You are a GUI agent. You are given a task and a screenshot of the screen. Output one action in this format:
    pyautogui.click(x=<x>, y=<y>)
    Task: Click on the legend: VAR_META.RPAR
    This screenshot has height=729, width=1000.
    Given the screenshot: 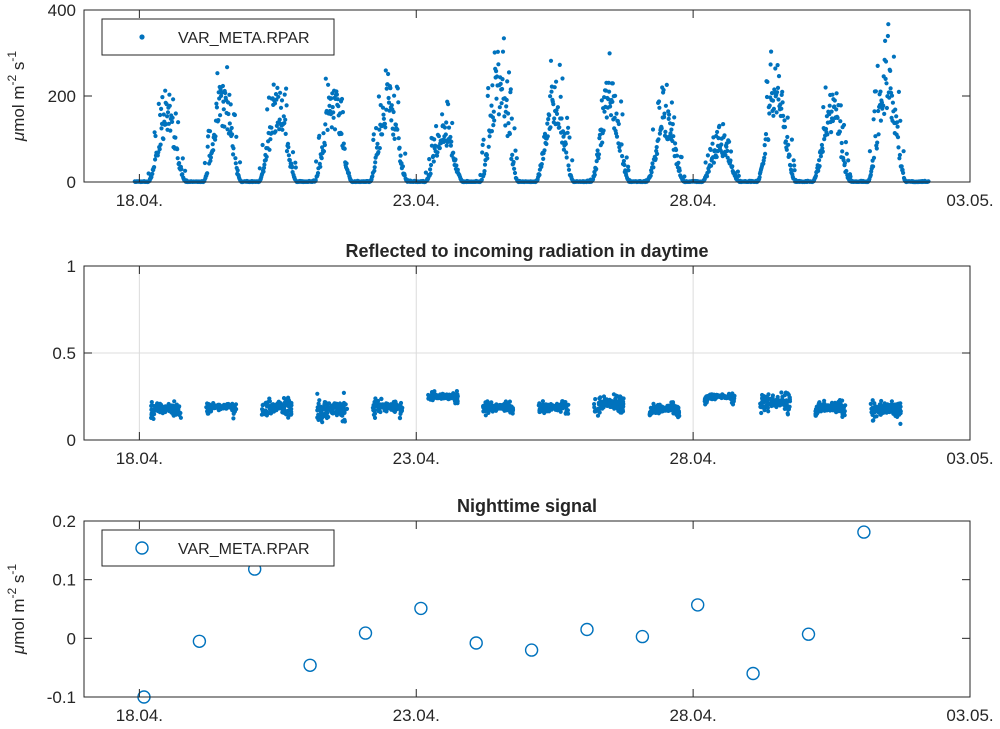 What is the action you would take?
    pyautogui.click(x=218, y=37)
    